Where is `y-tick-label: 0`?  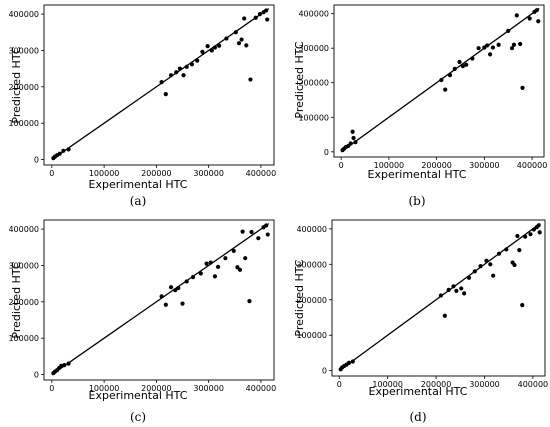 y-tick-label: 0 is located at coordinates (36, 160).